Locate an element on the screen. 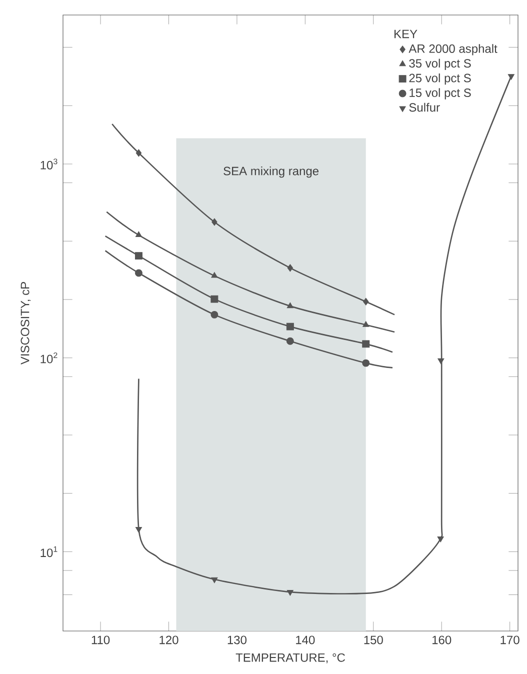 This screenshot has height=674, width=527. legend-title: KEY is located at coordinates (406, 34).